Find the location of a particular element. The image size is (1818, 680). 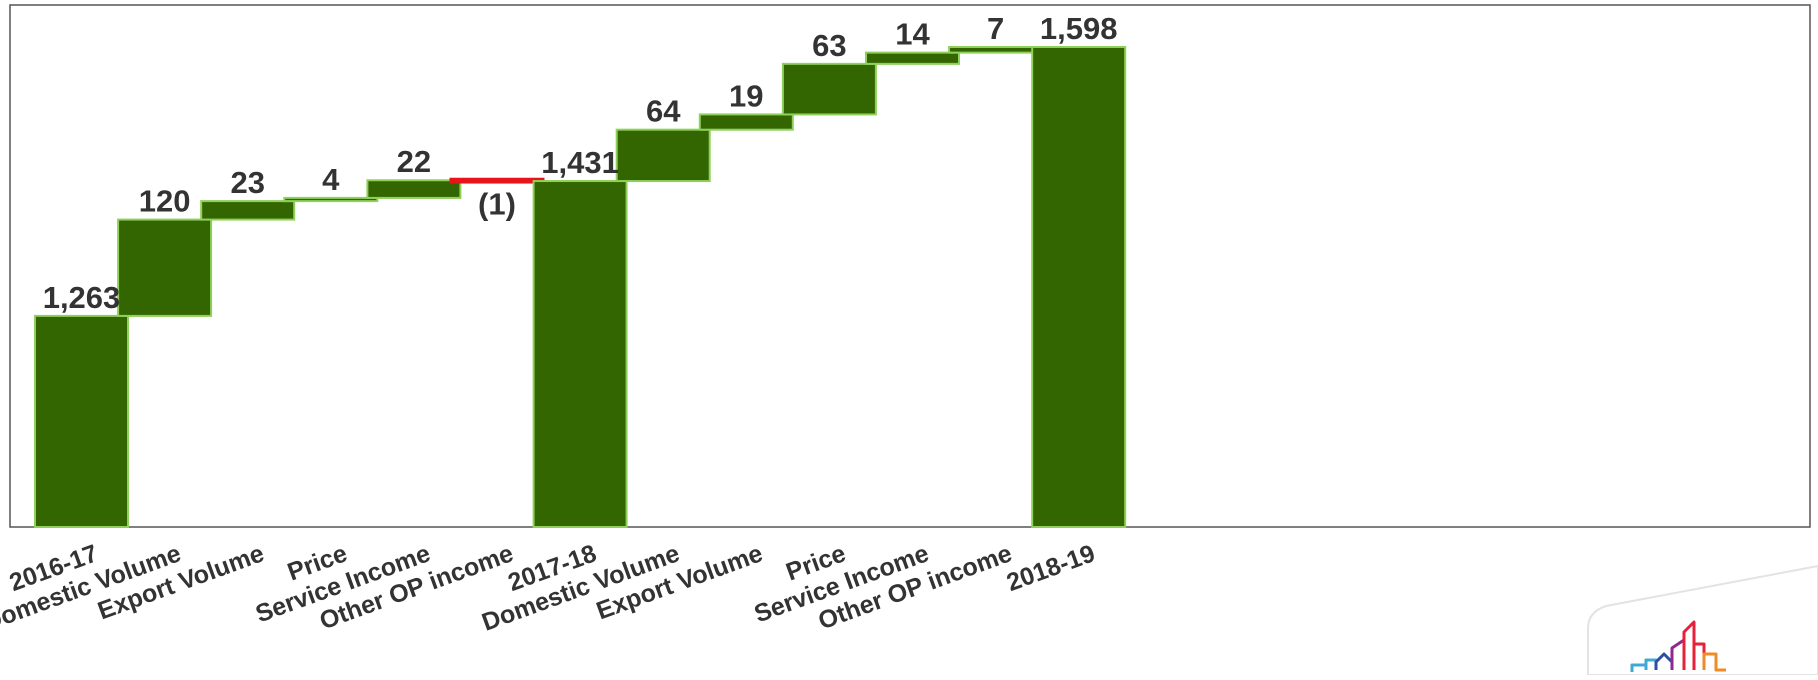

bar-9-export-volume is located at coordinates (746, 122).